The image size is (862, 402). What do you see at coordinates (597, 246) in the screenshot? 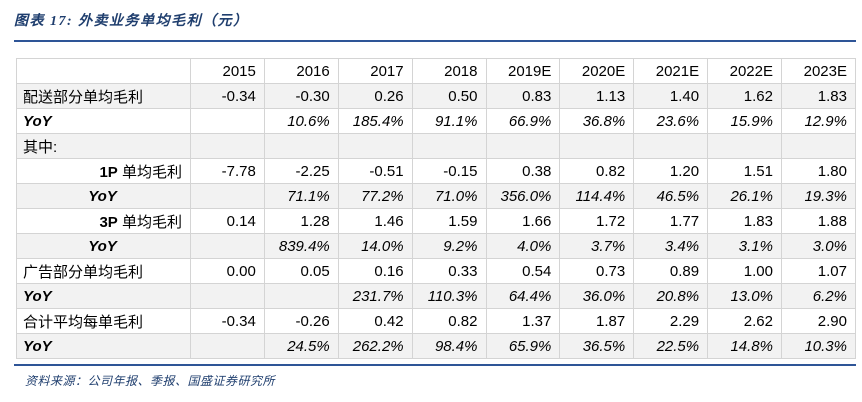
I see `value-cell: 3.7%` at bounding box center [597, 246].